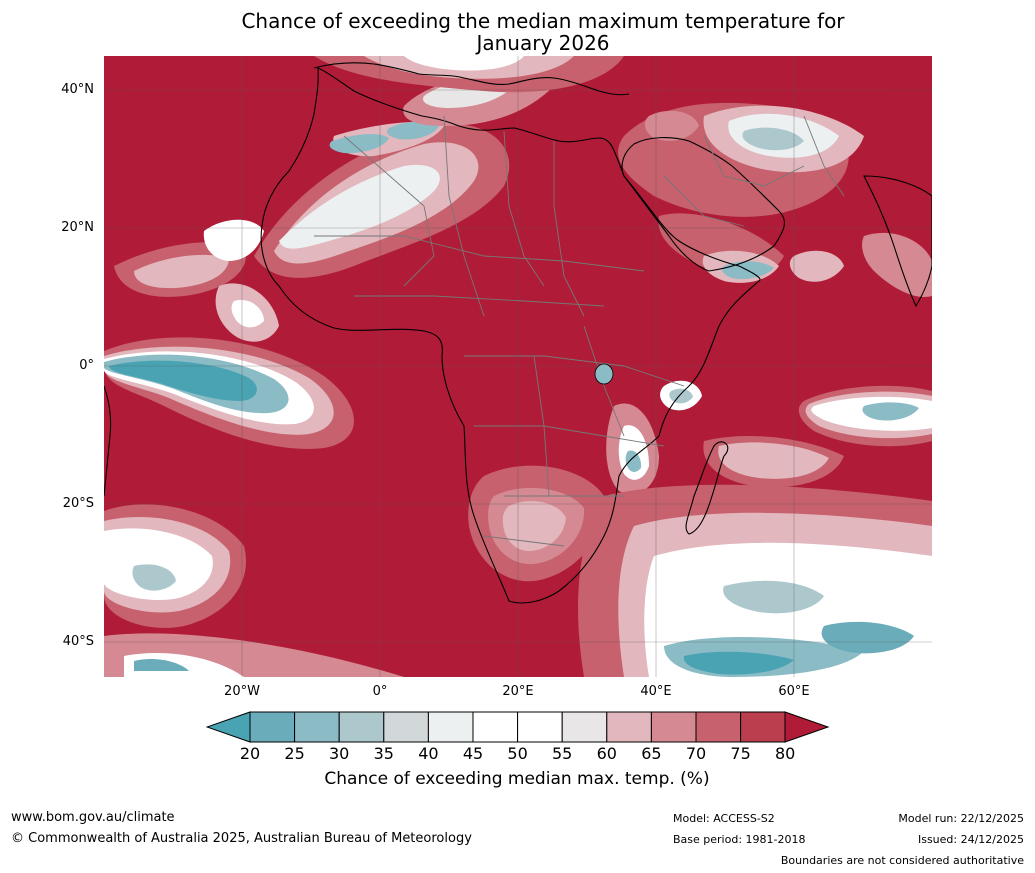 The height and width of the screenshot is (873, 1035). Describe the element at coordinates (294, 753) in the screenshot. I see `colorbar-tick-label: 25` at that location.